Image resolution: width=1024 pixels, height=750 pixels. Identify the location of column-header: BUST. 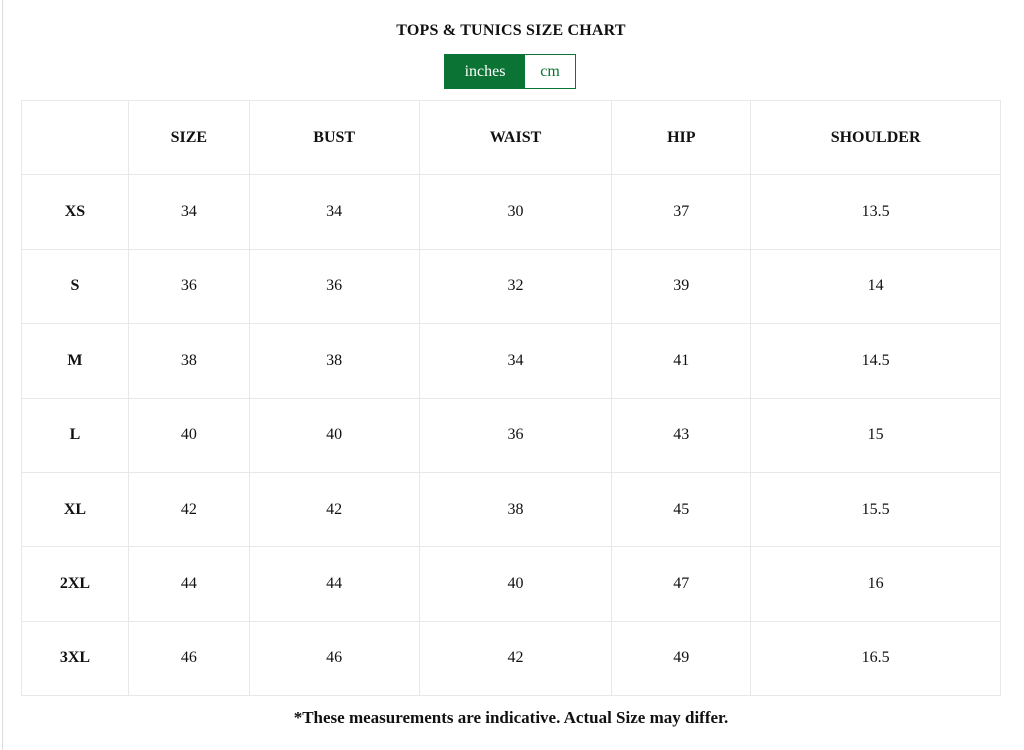
(334, 137).